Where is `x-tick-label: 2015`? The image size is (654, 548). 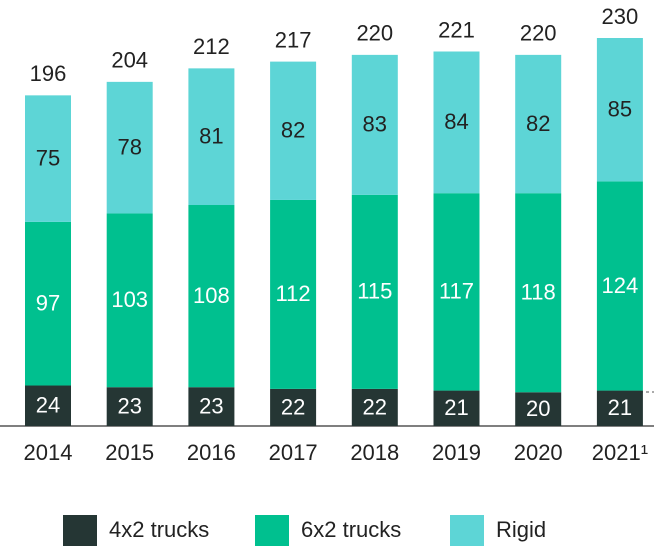 x-tick-label: 2015 is located at coordinates (129, 452).